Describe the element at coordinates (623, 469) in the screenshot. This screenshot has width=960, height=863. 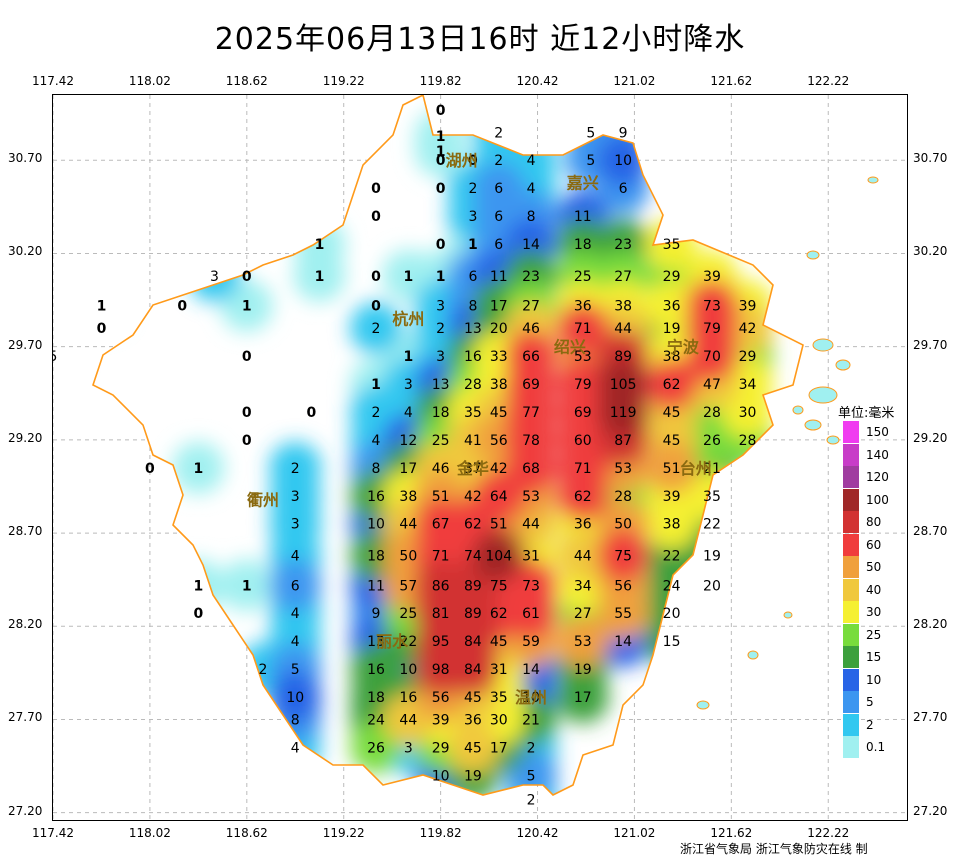
I see `station-value: 53` at that location.